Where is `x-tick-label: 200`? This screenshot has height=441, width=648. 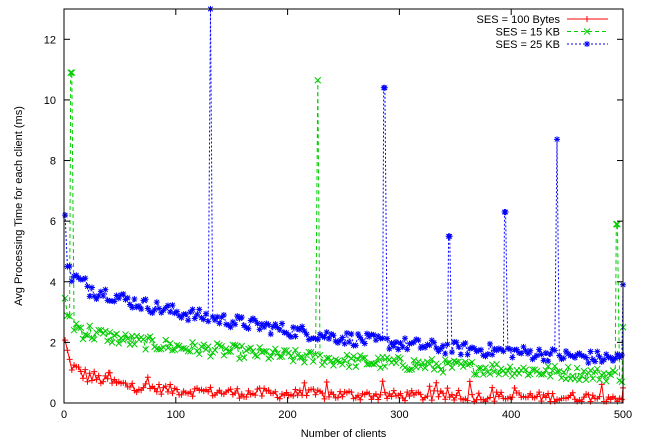 x-tick-label: 200 is located at coordinates (287, 415).